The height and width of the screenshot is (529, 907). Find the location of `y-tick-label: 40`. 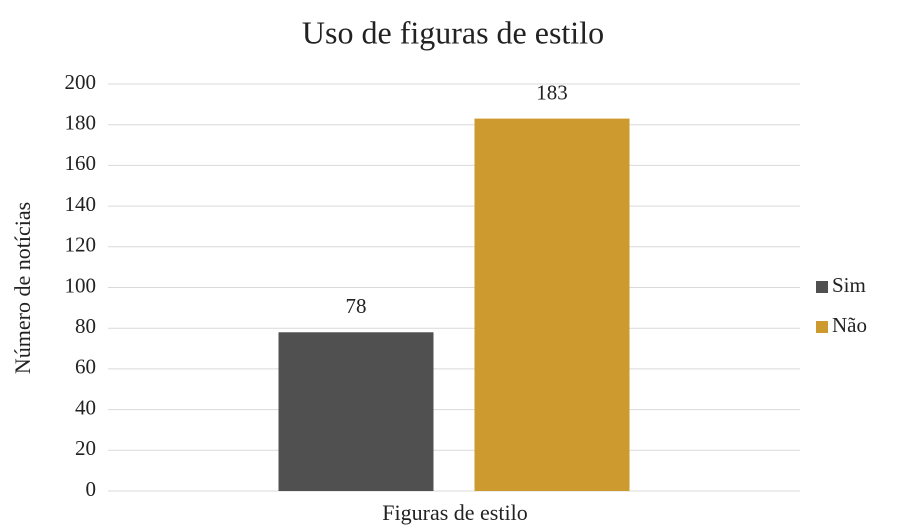

y-tick-label: 40 is located at coordinates (85, 407).